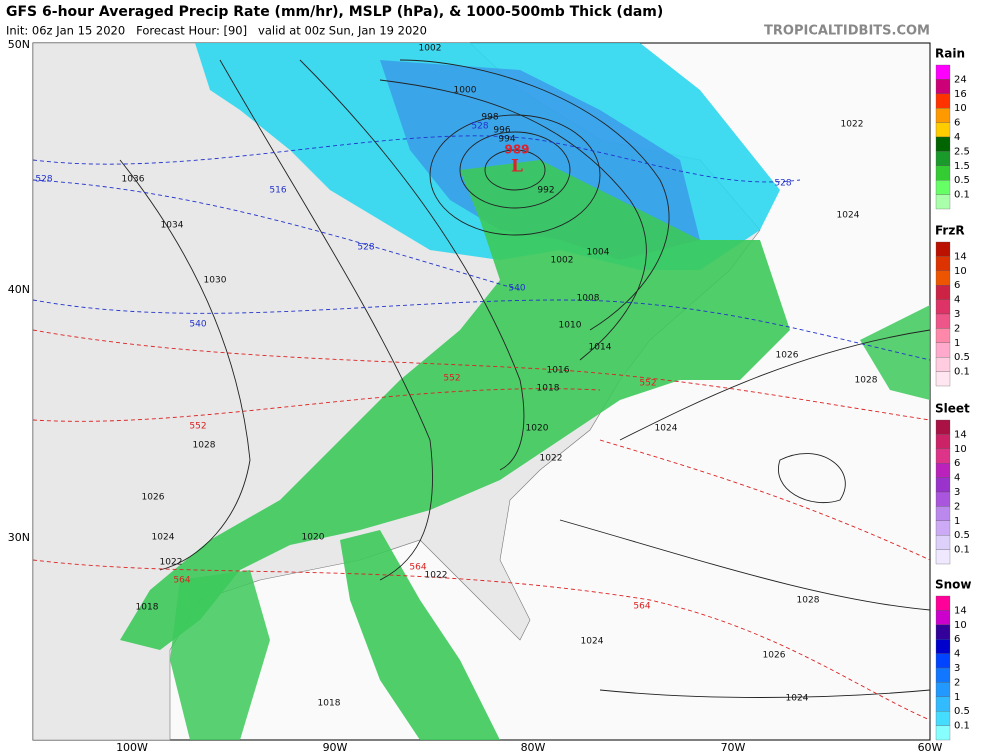 The image size is (983, 755). Describe the element at coordinates (952, 409) in the screenshot. I see `legend-title: Sleet` at that location.